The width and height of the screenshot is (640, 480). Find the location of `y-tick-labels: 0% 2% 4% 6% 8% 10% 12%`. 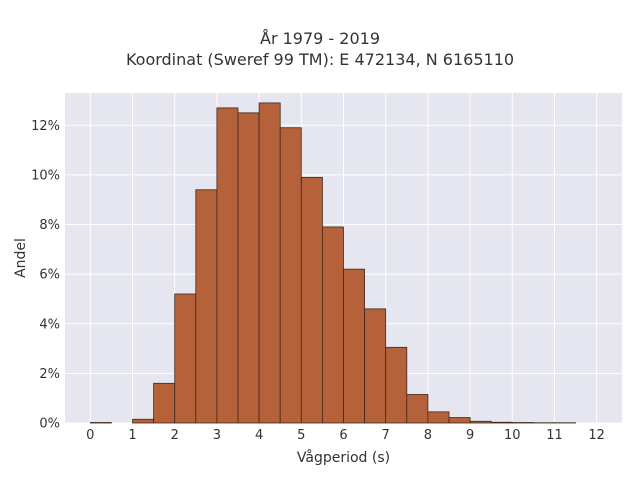

y-tick-labels: 0% 2% 4% 6% 8% 10% 12% is located at coordinates (45, 275).